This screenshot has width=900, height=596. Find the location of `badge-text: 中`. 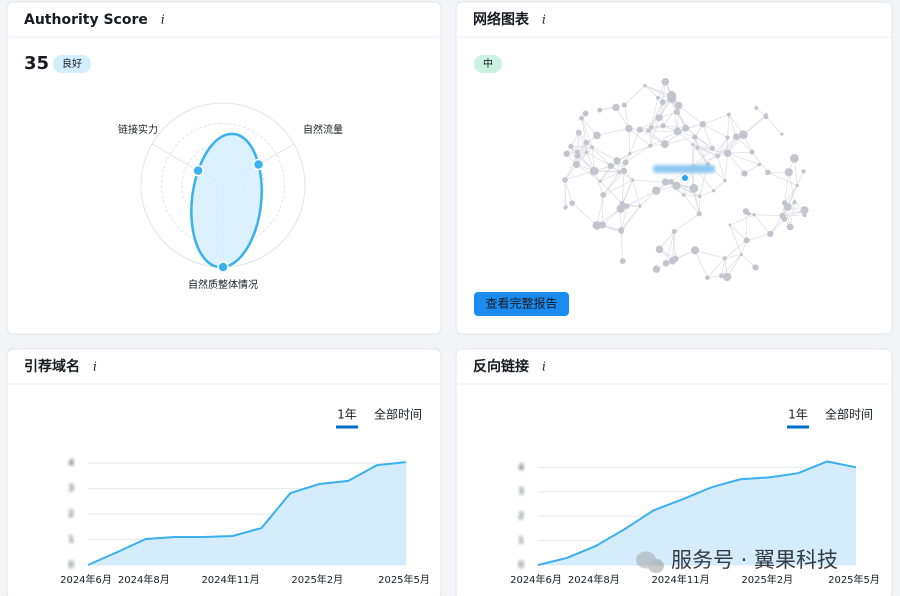

badge-text: 中 is located at coordinates (488, 63).